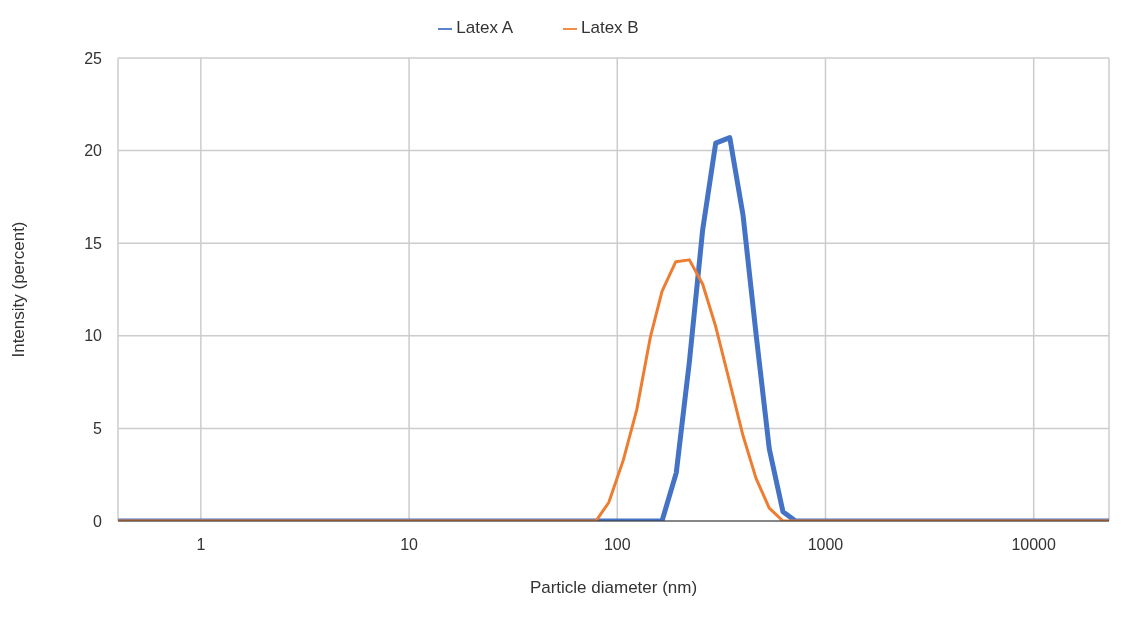  Describe the element at coordinates (98, 521) in the screenshot. I see `y-tick-label: 0` at that location.